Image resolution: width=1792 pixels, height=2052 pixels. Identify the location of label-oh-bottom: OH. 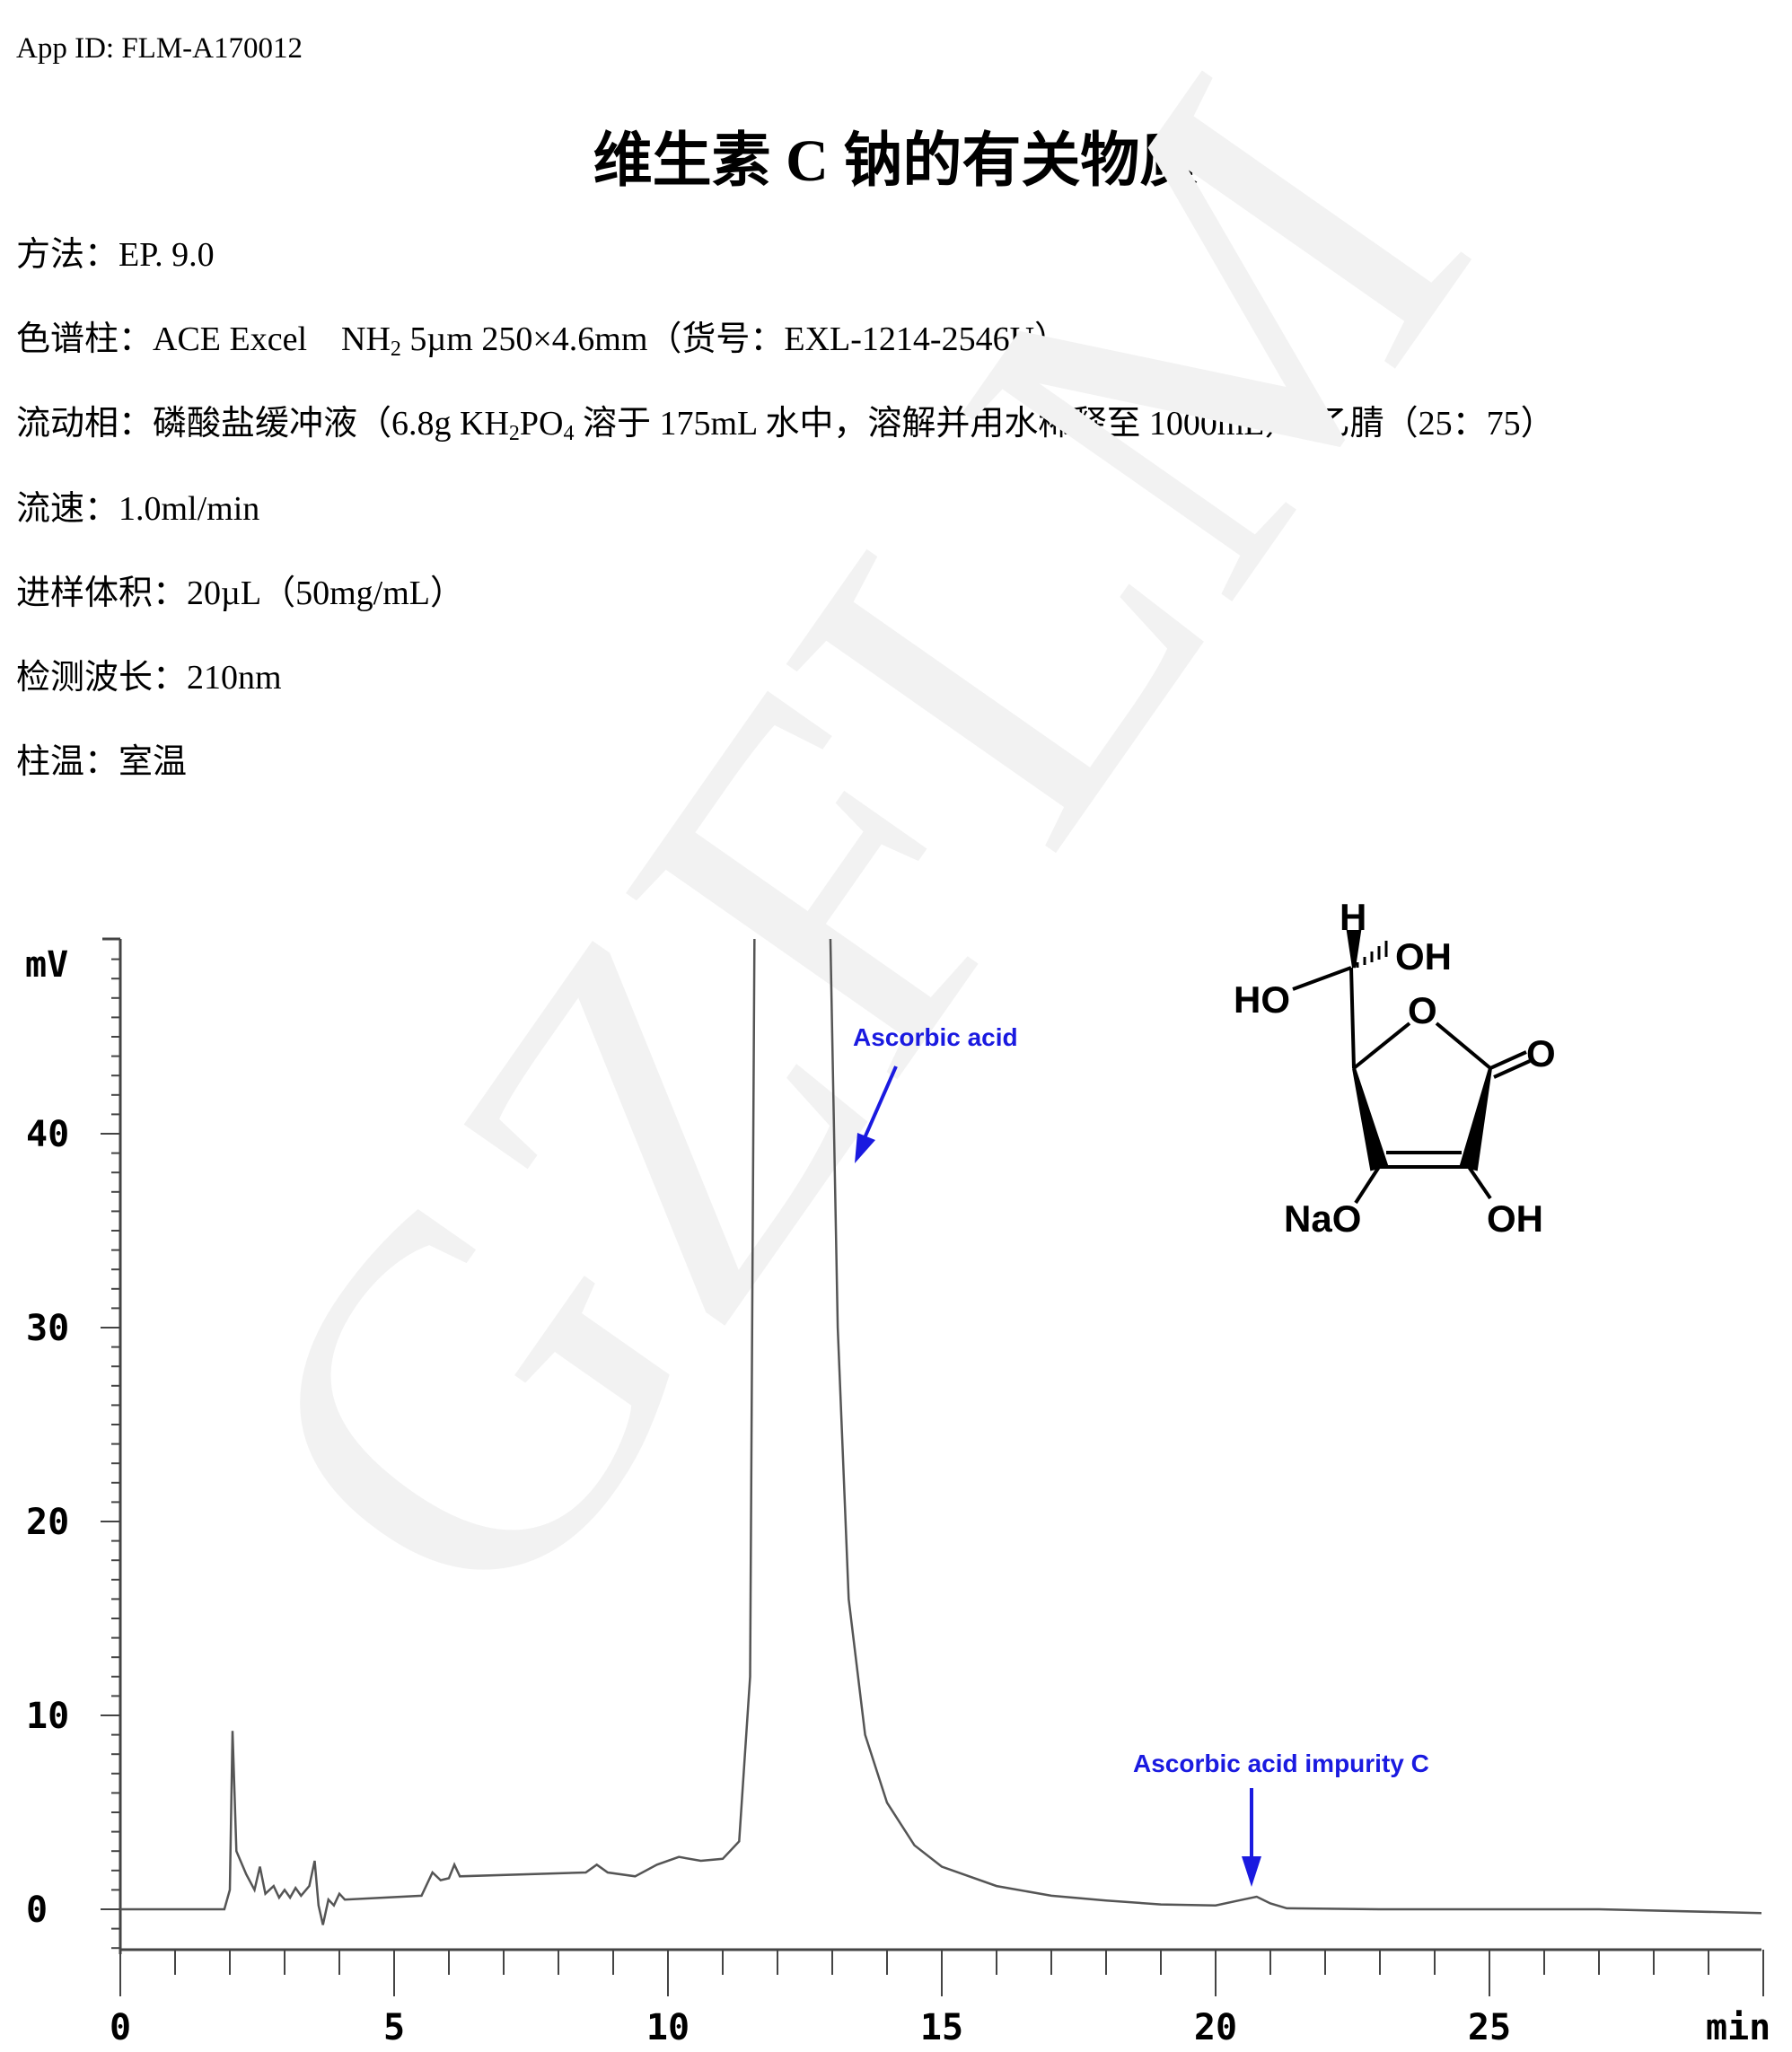
(1515, 1218).